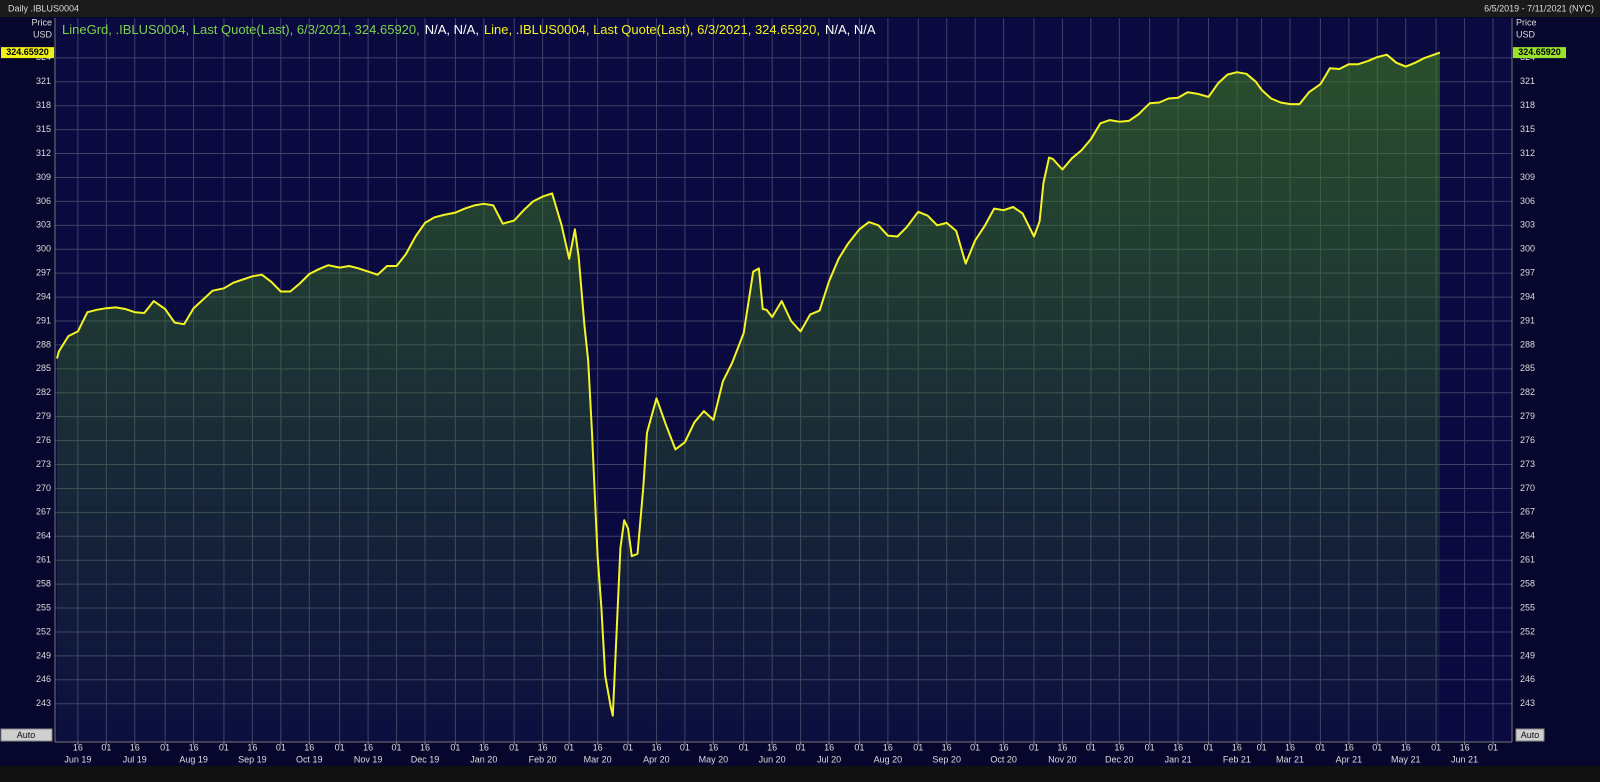 This screenshot has height=782, width=1600. What do you see at coordinates (1539, 8) in the screenshot?
I see `header-range: 6/5/2019 - 7/11/2021 (NYC)` at bounding box center [1539, 8].